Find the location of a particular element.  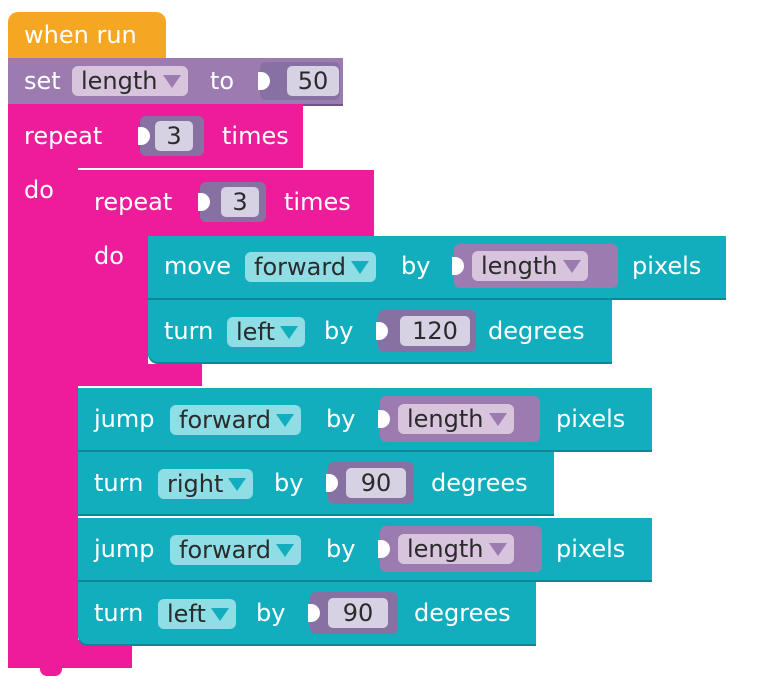

outer-repeat-arm: do is located at coordinates (43, 413).